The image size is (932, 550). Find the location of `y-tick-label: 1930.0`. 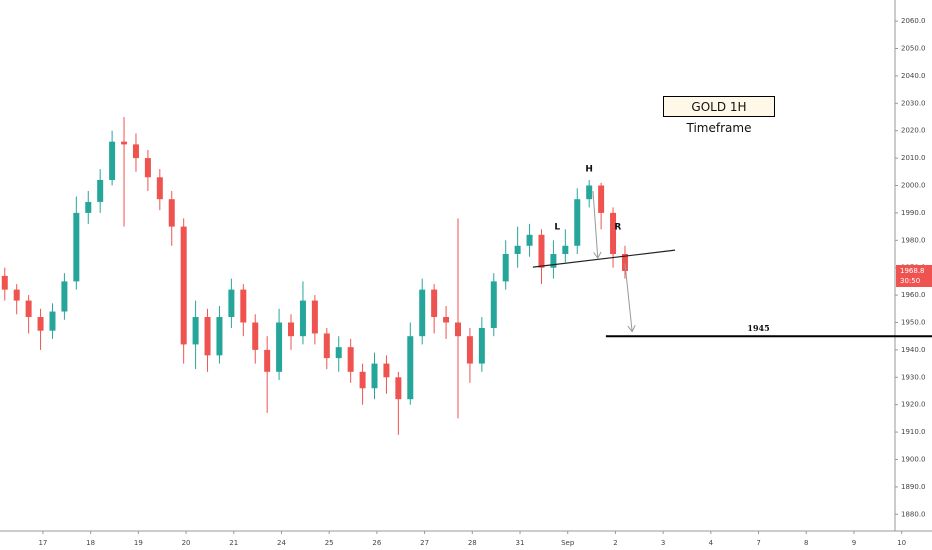

y-tick-label: 1930.0 is located at coordinates (913, 377).